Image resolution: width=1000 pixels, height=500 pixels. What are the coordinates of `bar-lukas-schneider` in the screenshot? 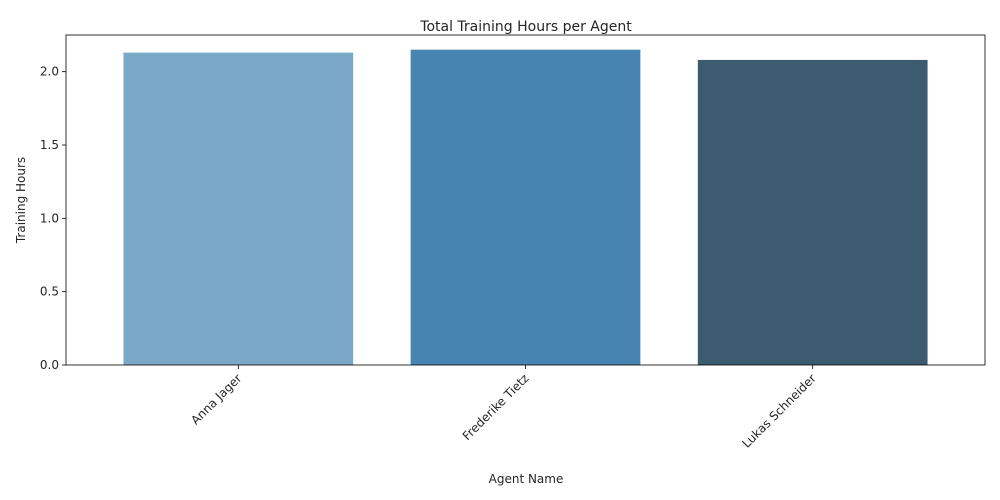 It's located at (812, 212).